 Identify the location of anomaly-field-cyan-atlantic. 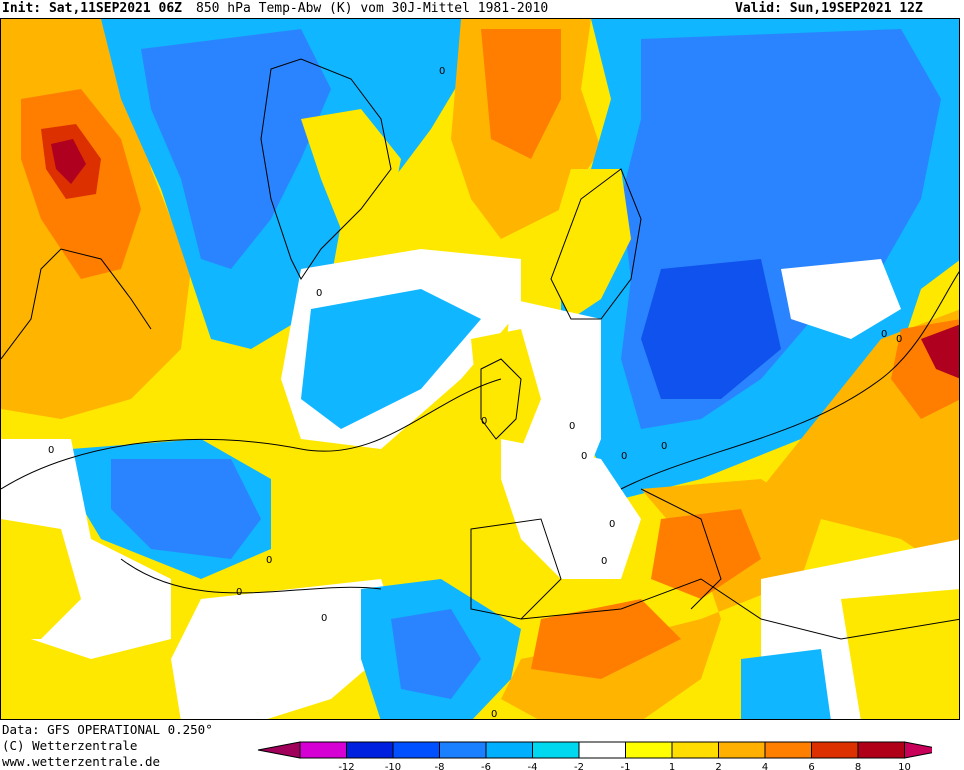
(391, 359).